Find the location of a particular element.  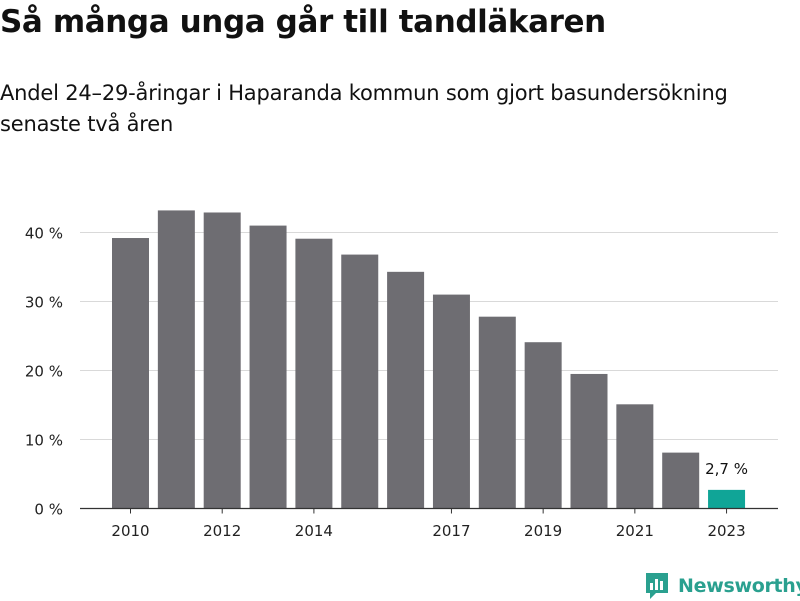

bar-2023 is located at coordinates (727, 499).